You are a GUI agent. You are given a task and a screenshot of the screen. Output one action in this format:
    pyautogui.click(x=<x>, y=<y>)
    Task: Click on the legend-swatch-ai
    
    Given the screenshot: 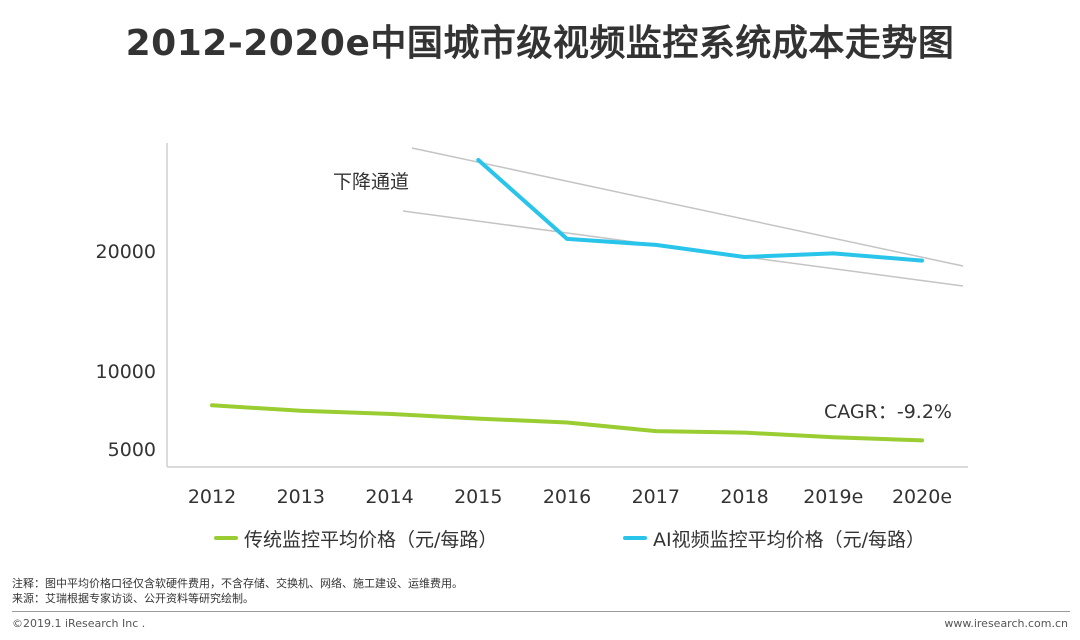 What is the action you would take?
    pyautogui.click(x=635, y=538)
    